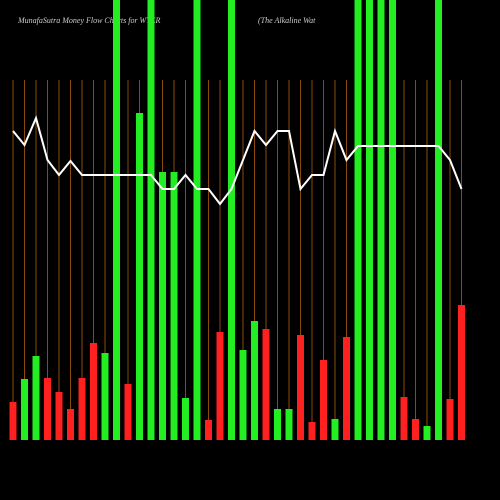 Image resolution: width=500 pixels, height=500 pixels. Describe the element at coordinates (89, 20) in the screenshot. I see `chart-title: MunafaSutra Money Flow Charts for WTER` at that location.